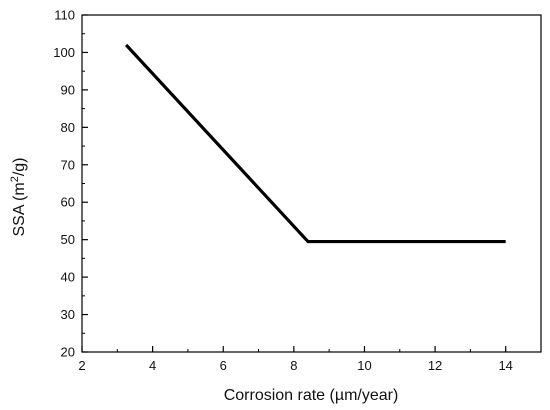 The width and height of the screenshot is (550, 410). Describe the element at coordinates (505, 365) in the screenshot. I see `x-tick-label: 14` at that location.